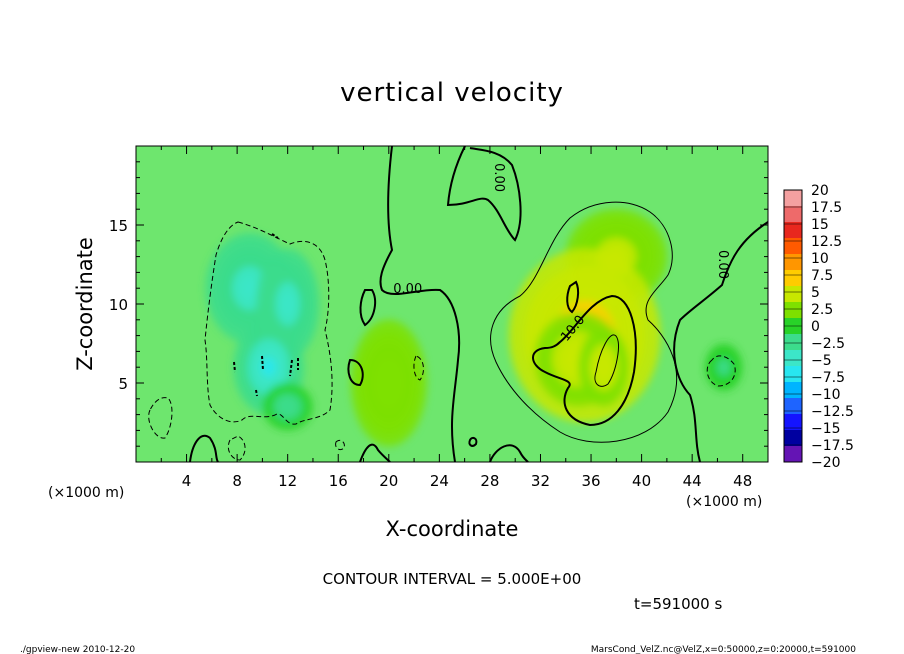 This screenshot has width=904, height=654. What do you see at coordinates (338, 481) in the screenshot?
I see `x-tick-label: 16` at bounding box center [338, 481].